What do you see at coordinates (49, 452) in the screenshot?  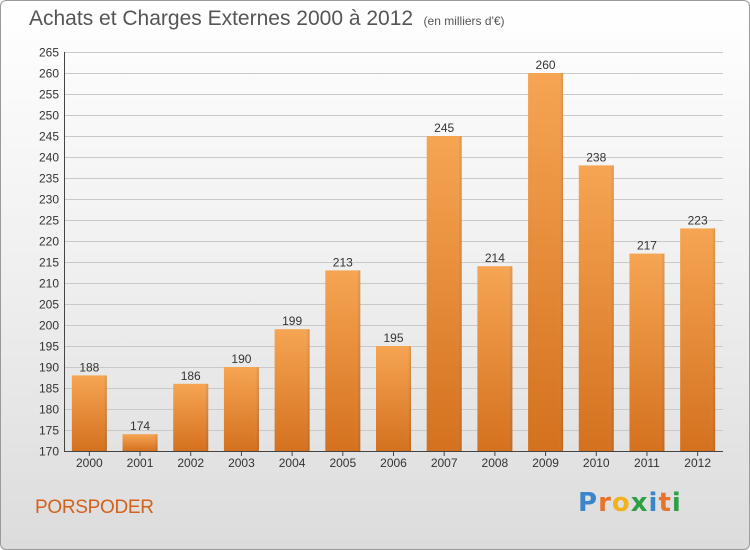 I see `y-tick-label: 170` at bounding box center [49, 452].